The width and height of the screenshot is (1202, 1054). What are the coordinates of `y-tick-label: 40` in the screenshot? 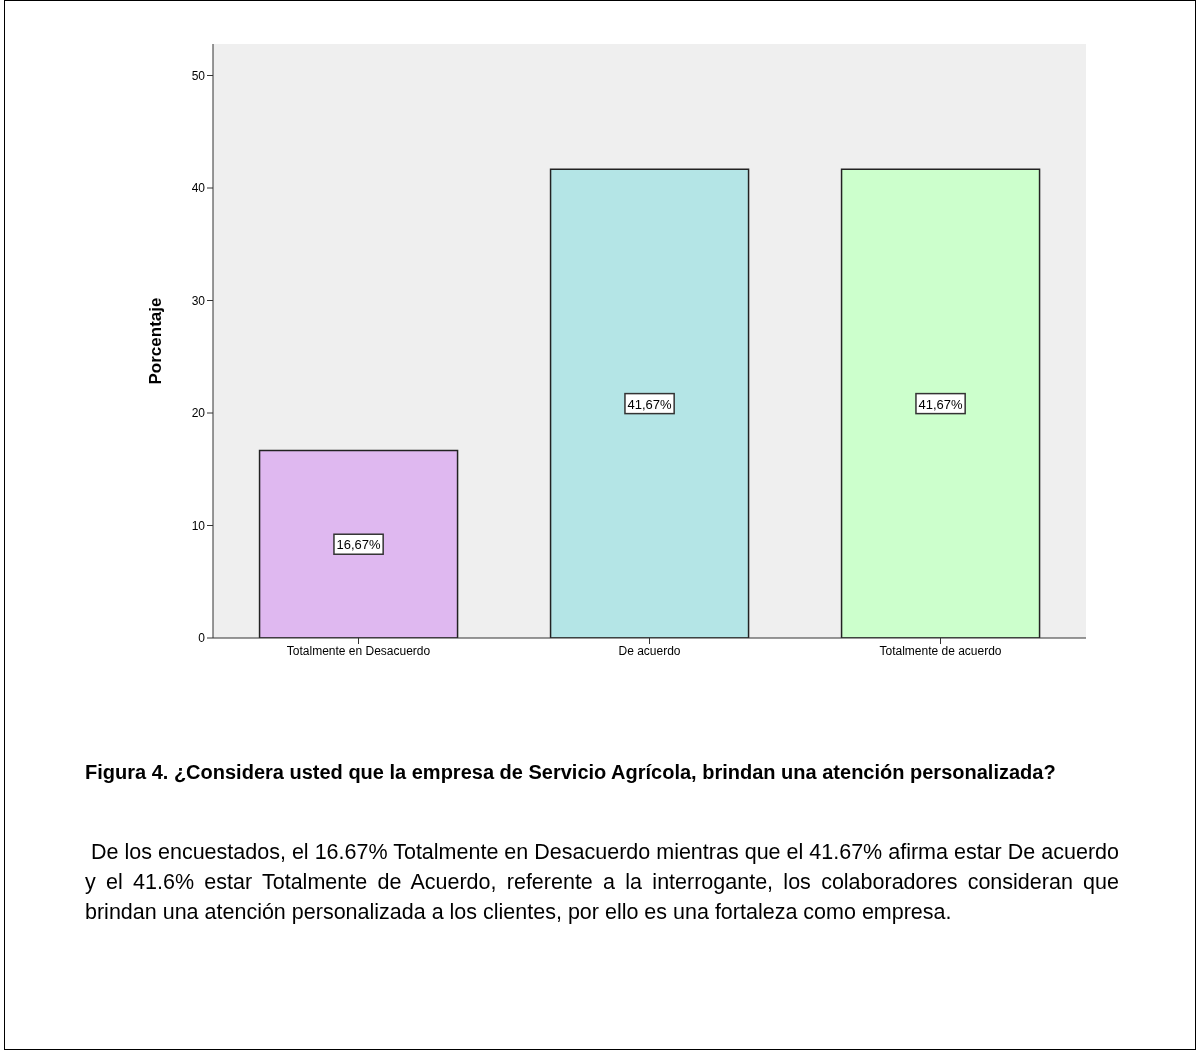 It's located at (198, 188).